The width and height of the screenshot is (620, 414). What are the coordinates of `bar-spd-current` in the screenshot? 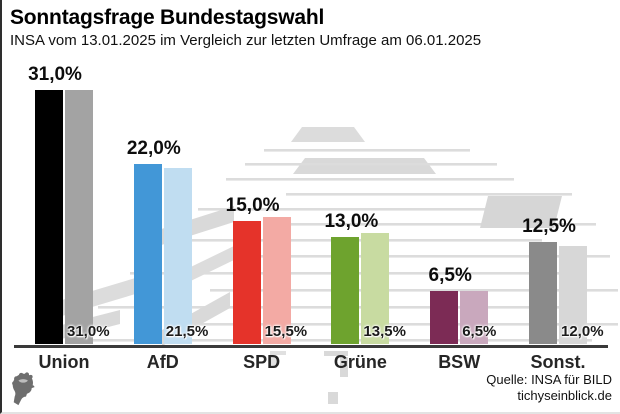 It's located at (246, 282).